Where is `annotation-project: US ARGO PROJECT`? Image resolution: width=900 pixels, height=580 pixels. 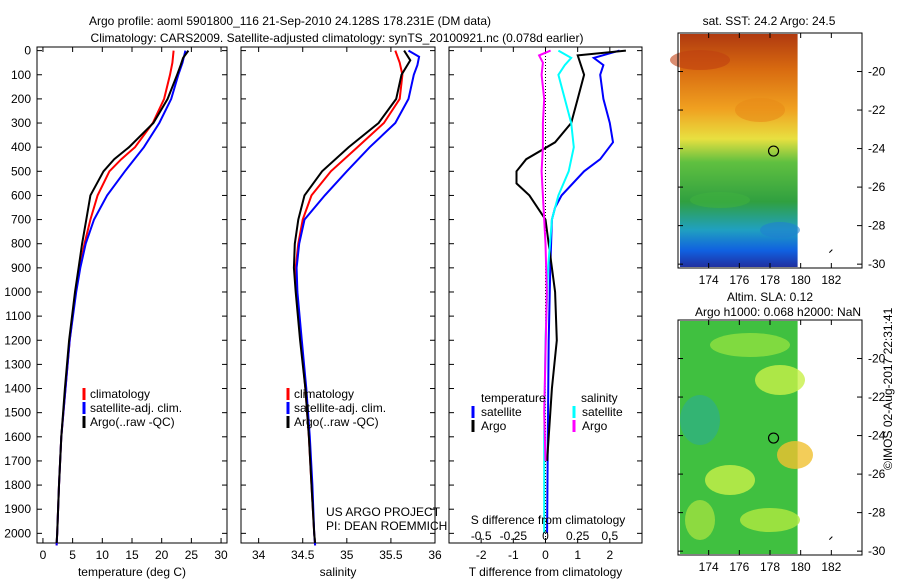
annotation-project: US ARGO PROJECT is located at coordinates (383, 512).